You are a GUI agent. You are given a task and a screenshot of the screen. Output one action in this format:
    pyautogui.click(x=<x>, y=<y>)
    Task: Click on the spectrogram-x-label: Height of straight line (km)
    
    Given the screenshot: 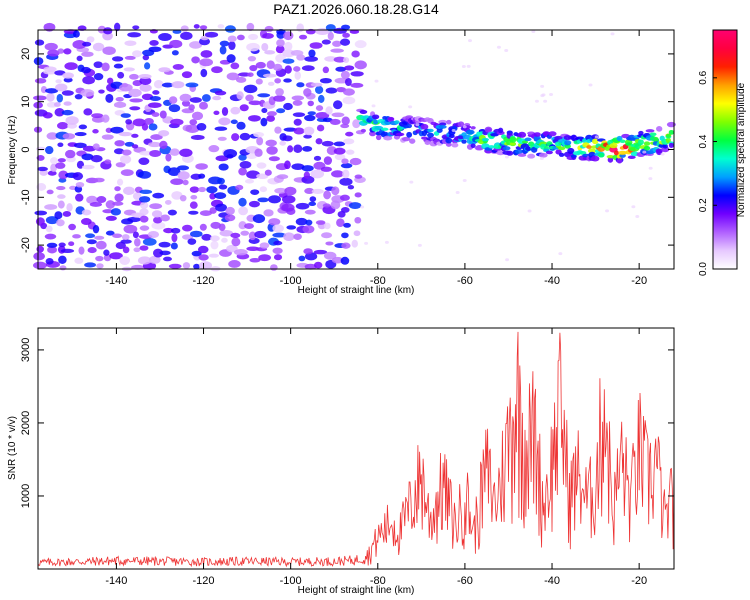 What is the action you would take?
    pyautogui.click(x=356, y=290)
    